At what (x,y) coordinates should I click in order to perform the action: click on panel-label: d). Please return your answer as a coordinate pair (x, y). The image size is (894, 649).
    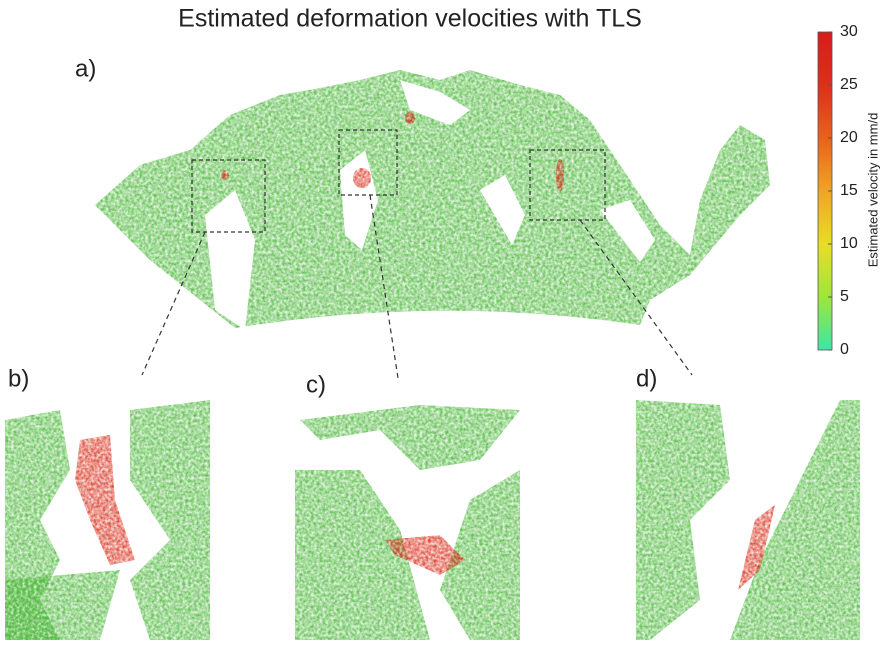
    Looking at the image, I should click on (646, 378).